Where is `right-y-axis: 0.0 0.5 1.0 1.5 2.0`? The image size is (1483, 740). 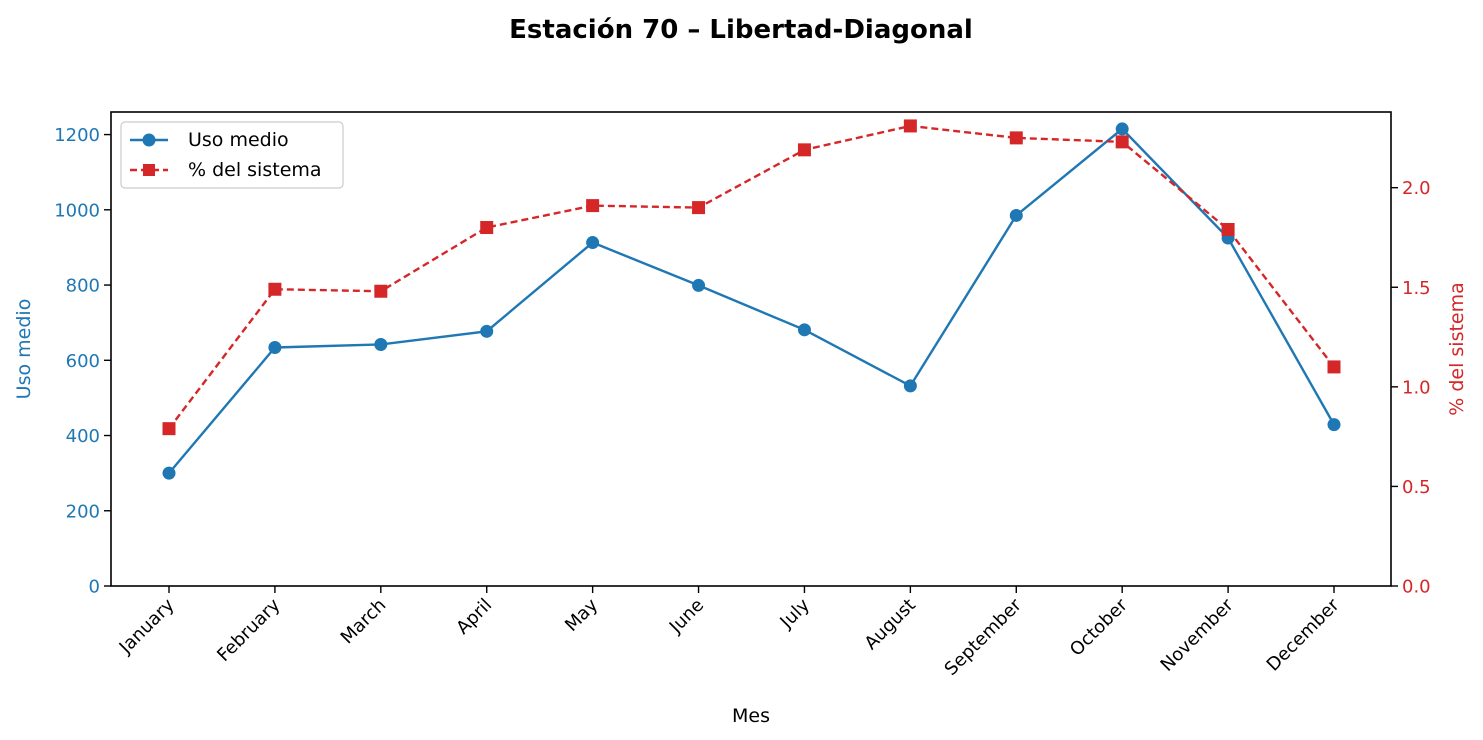 right-y-axis: 0.0 0.5 1.0 1.5 2.0 is located at coordinates (1411, 388).